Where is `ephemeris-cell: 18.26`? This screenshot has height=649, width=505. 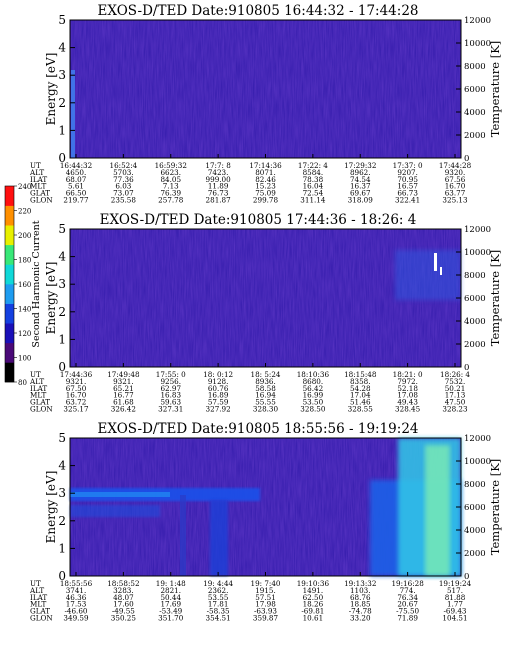
ephemeris-cell: 18.26 is located at coordinates (313, 604).